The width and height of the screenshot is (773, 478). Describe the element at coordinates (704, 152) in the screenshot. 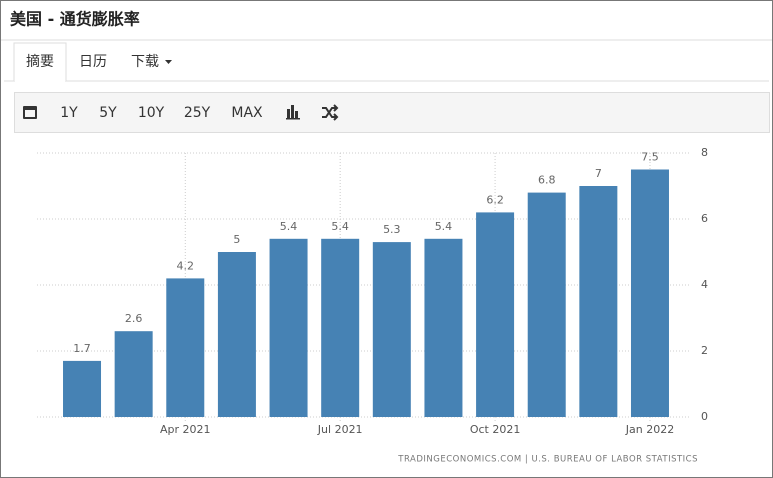

I see `y-tick-label: 8` at that location.